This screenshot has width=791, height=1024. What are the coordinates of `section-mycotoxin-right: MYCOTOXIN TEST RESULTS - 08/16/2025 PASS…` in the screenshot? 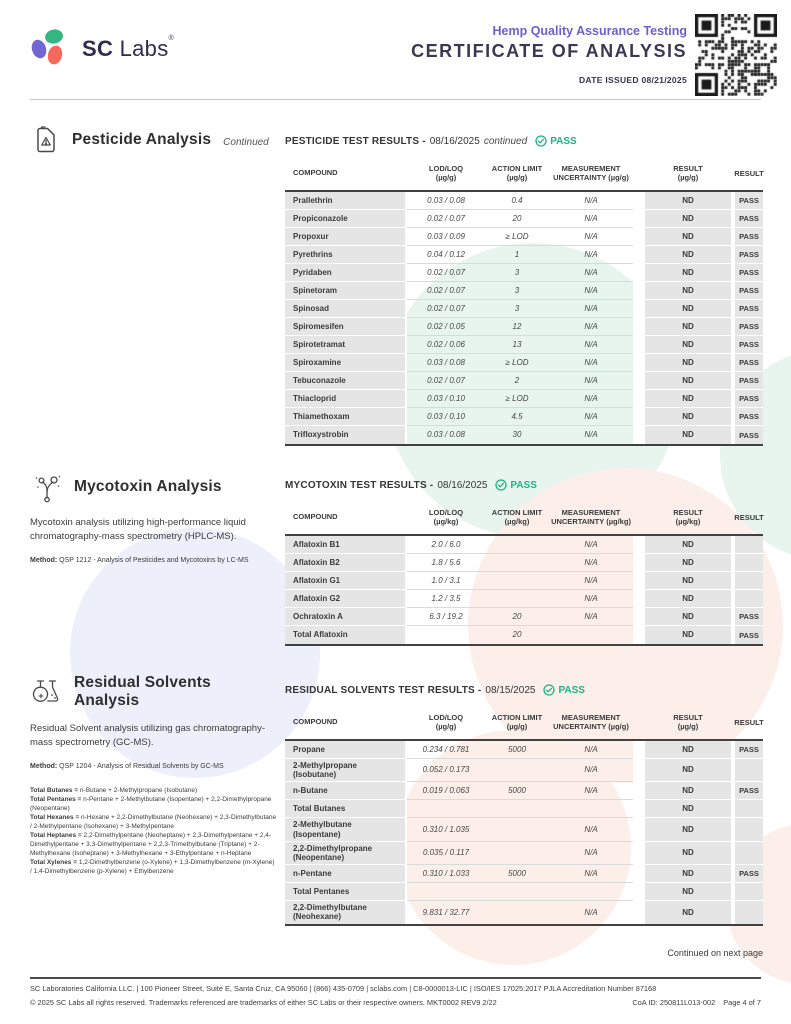 It's located at (524, 562).